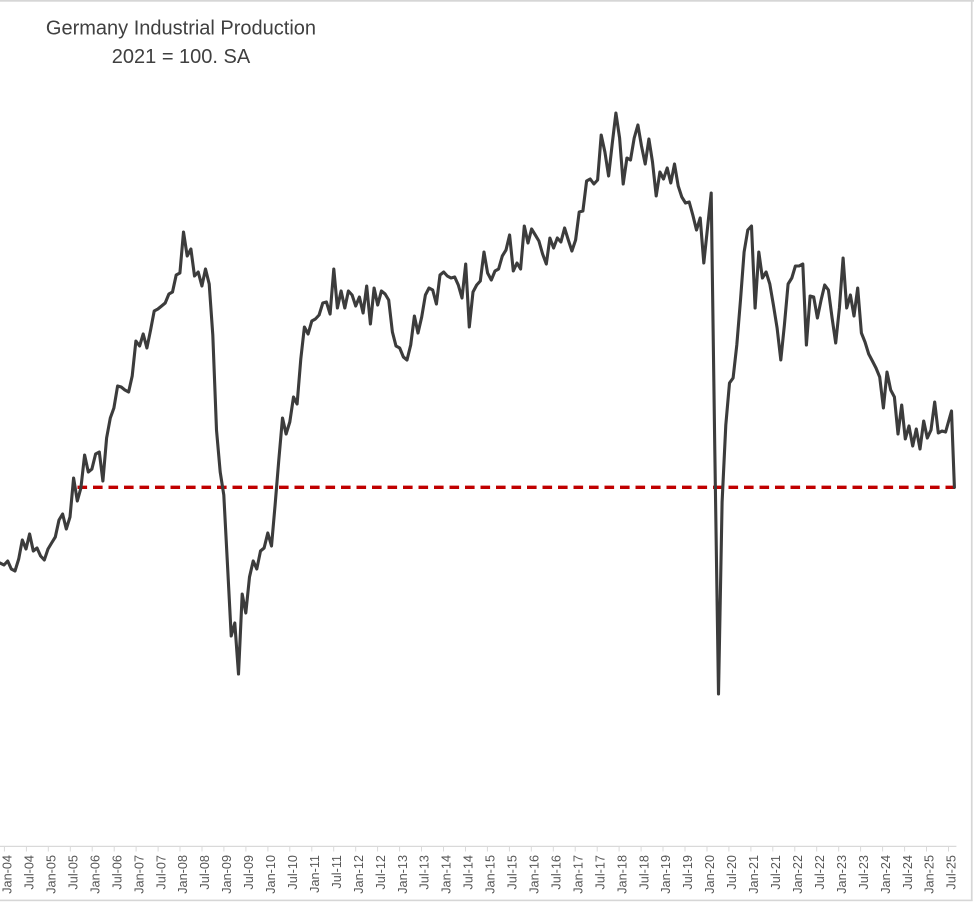 The width and height of the screenshot is (974, 904). What do you see at coordinates (30, 872) in the screenshot?
I see `svg-text: Jul-04` at bounding box center [30, 872].